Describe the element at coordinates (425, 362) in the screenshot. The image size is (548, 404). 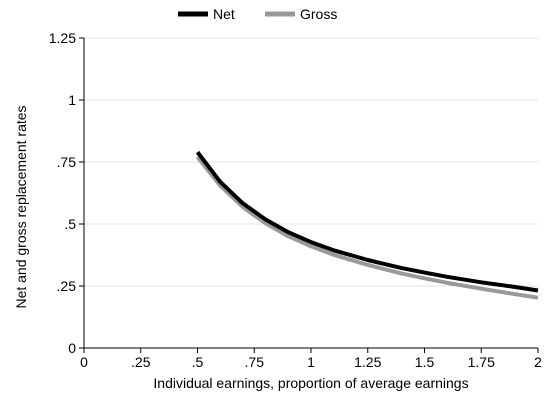
I see `x-tick-label: 1.5` at that location.